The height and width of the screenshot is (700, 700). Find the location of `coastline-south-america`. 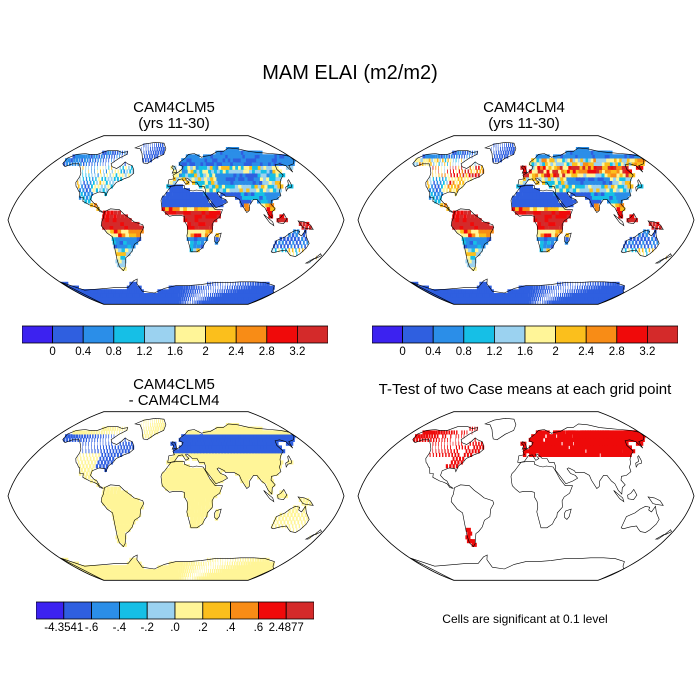

coastline-south-america is located at coordinates (472, 516).